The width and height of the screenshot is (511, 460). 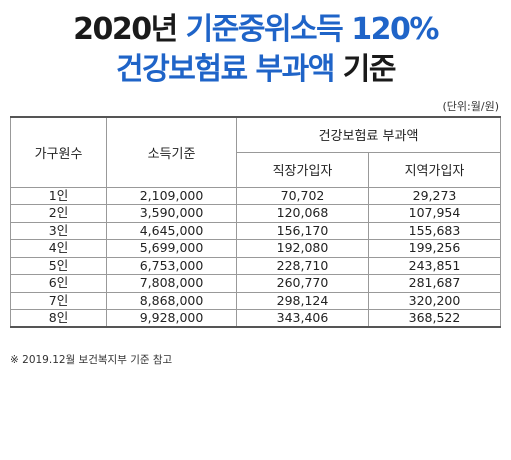 I want to click on table-row: 1인 2,109,000 70,702 29,273, so click(x=255, y=195).